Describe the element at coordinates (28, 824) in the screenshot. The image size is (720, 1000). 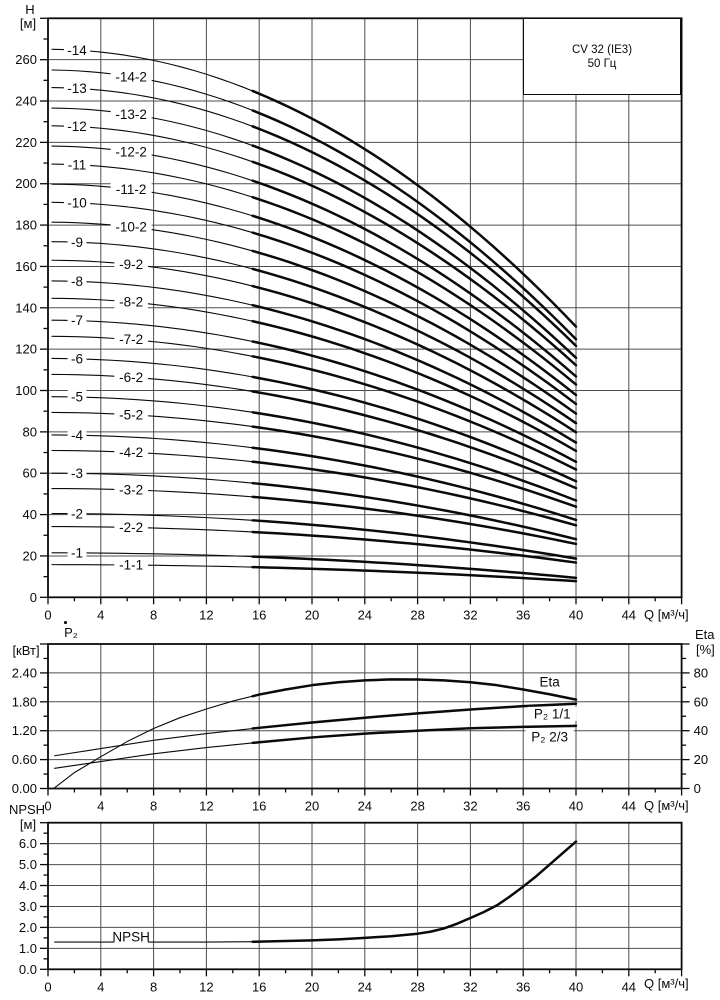
I see `npsh-axis-unit: [м]` at that location.